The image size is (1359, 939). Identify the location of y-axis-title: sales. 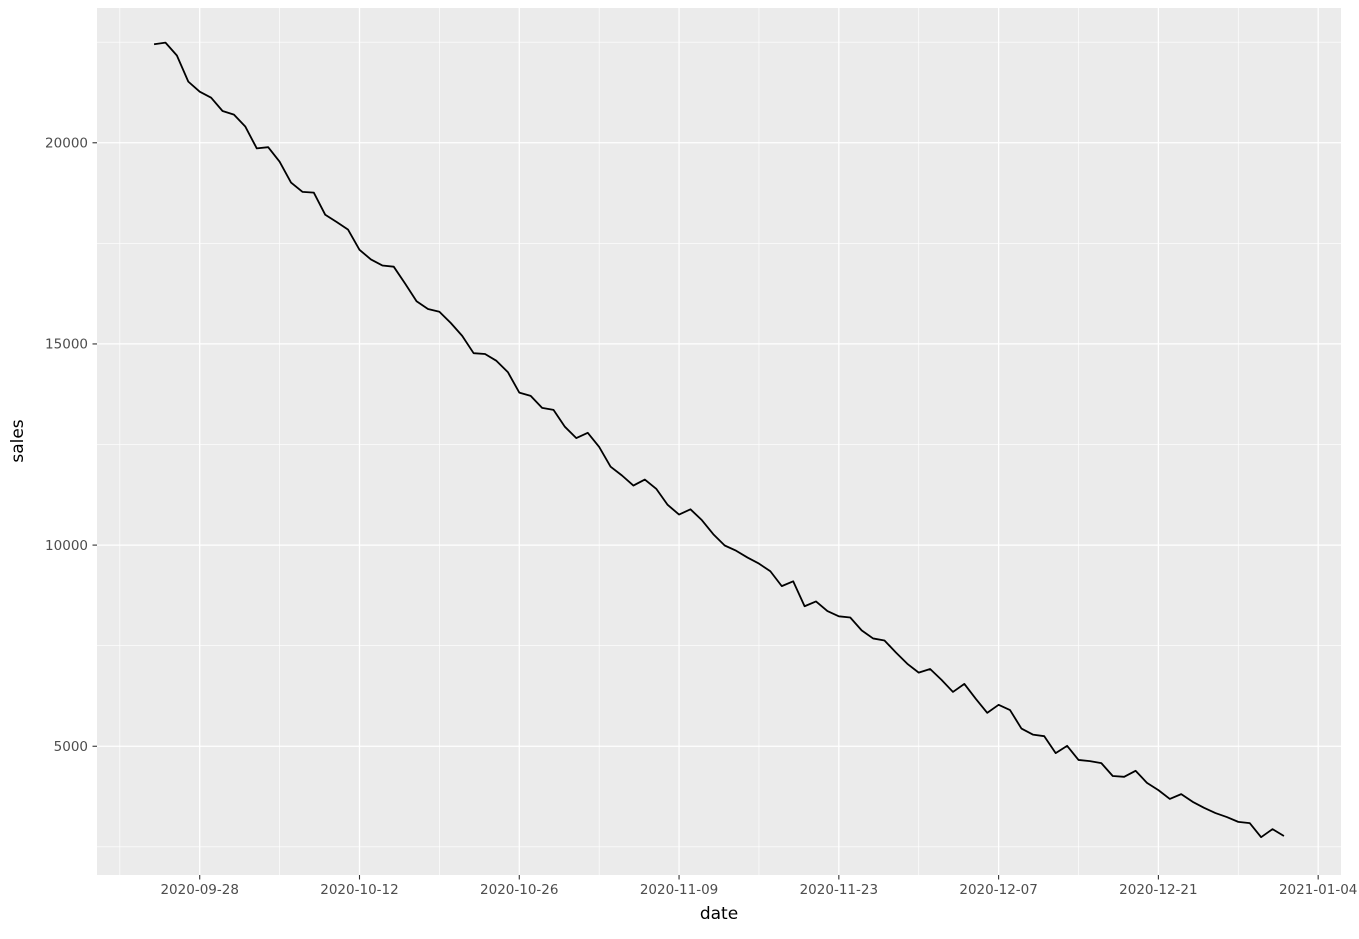
(18, 441).